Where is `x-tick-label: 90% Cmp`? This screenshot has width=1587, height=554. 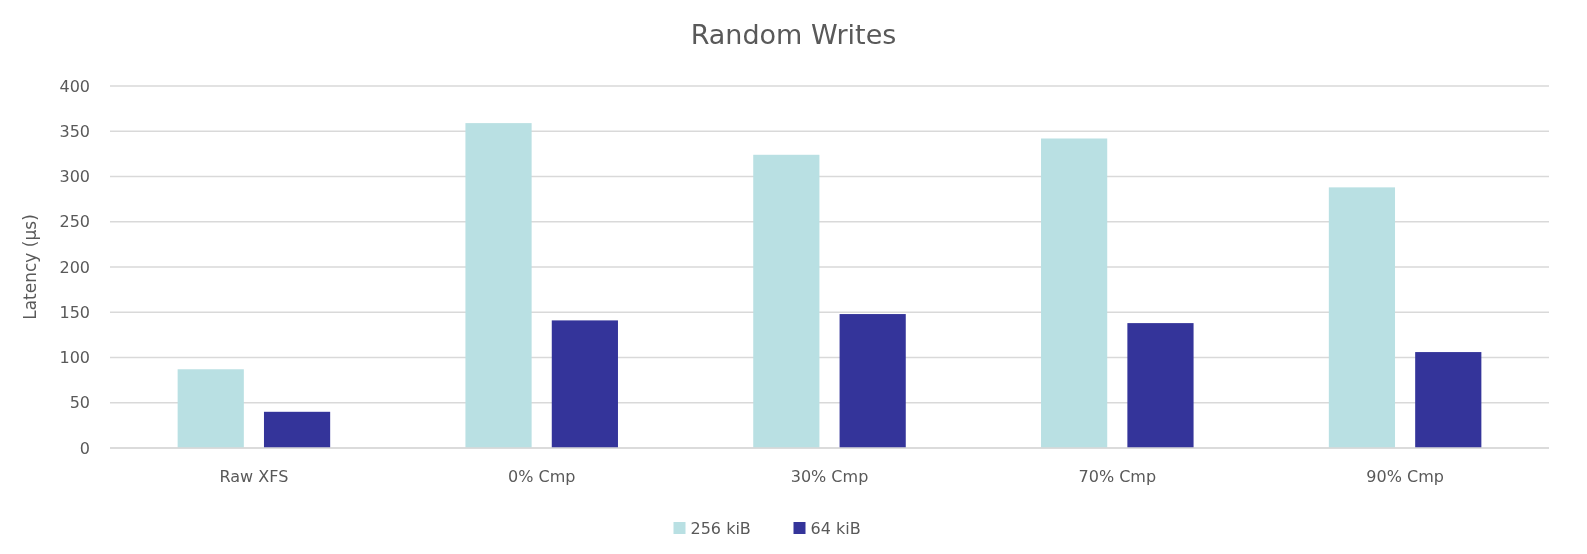 x-tick-label: 90% Cmp is located at coordinates (1405, 476).